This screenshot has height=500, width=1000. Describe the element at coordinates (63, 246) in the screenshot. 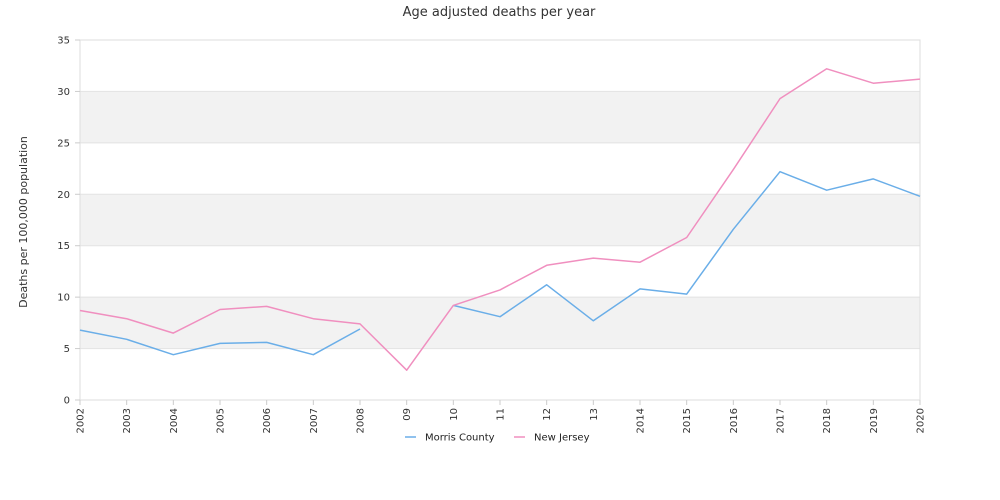

I see `y-tick-label: 15` at that location.